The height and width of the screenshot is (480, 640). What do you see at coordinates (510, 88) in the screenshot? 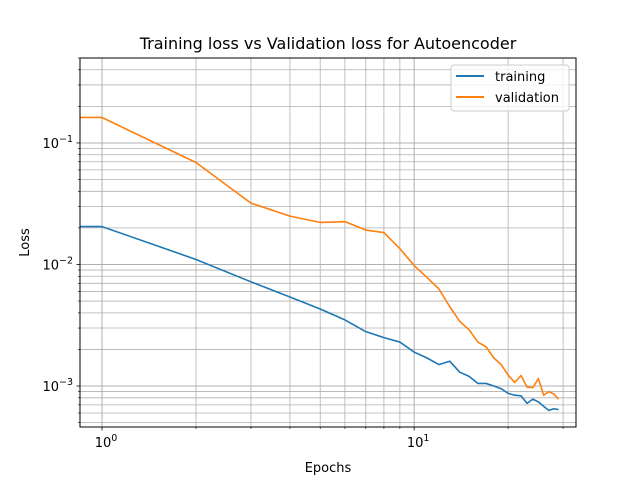
I see `legend: training validation` at bounding box center [510, 88].